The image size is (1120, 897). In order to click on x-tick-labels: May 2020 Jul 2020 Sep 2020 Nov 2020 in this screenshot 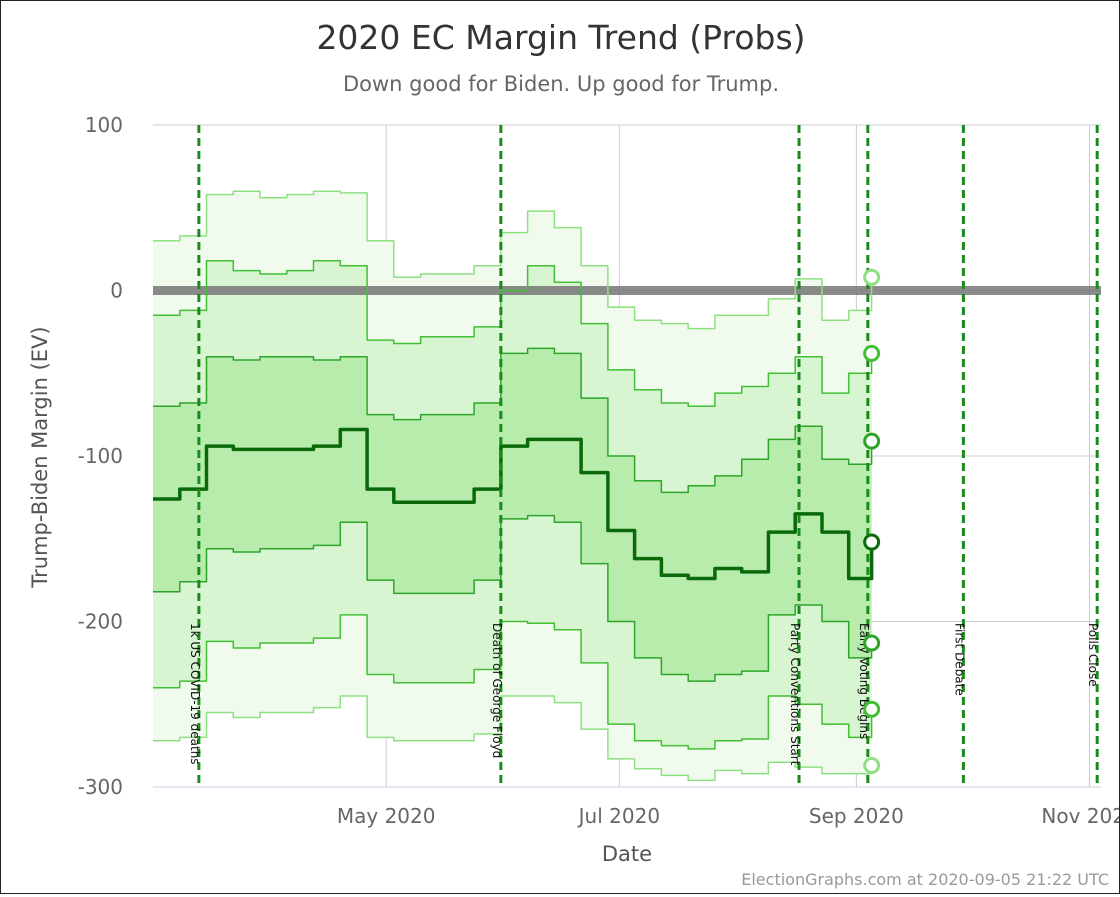, I will do `click(728, 816)`.